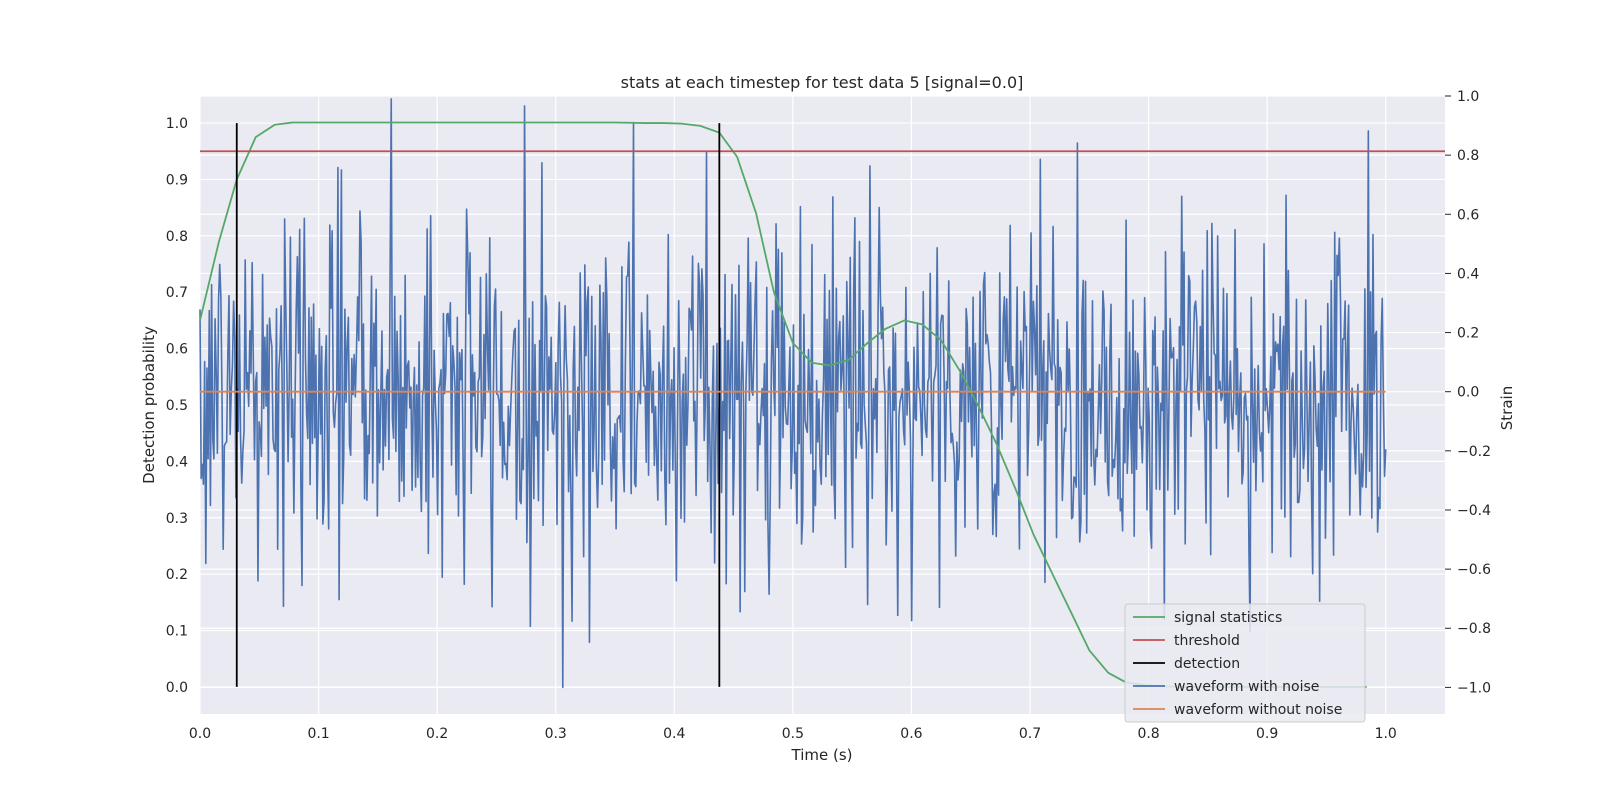 This screenshot has height=800, width=1600. What do you see at coordinates (177, 406) in the screenshot?
I see `y-tick-label: 0.5` at bounding box center [177, 406].